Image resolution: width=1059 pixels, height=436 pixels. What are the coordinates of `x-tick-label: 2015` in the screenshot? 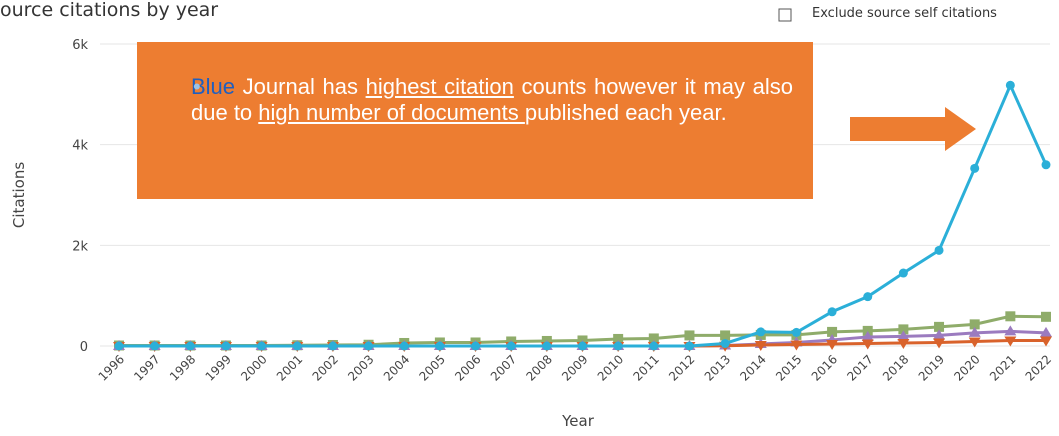 It's located at (788, 367).